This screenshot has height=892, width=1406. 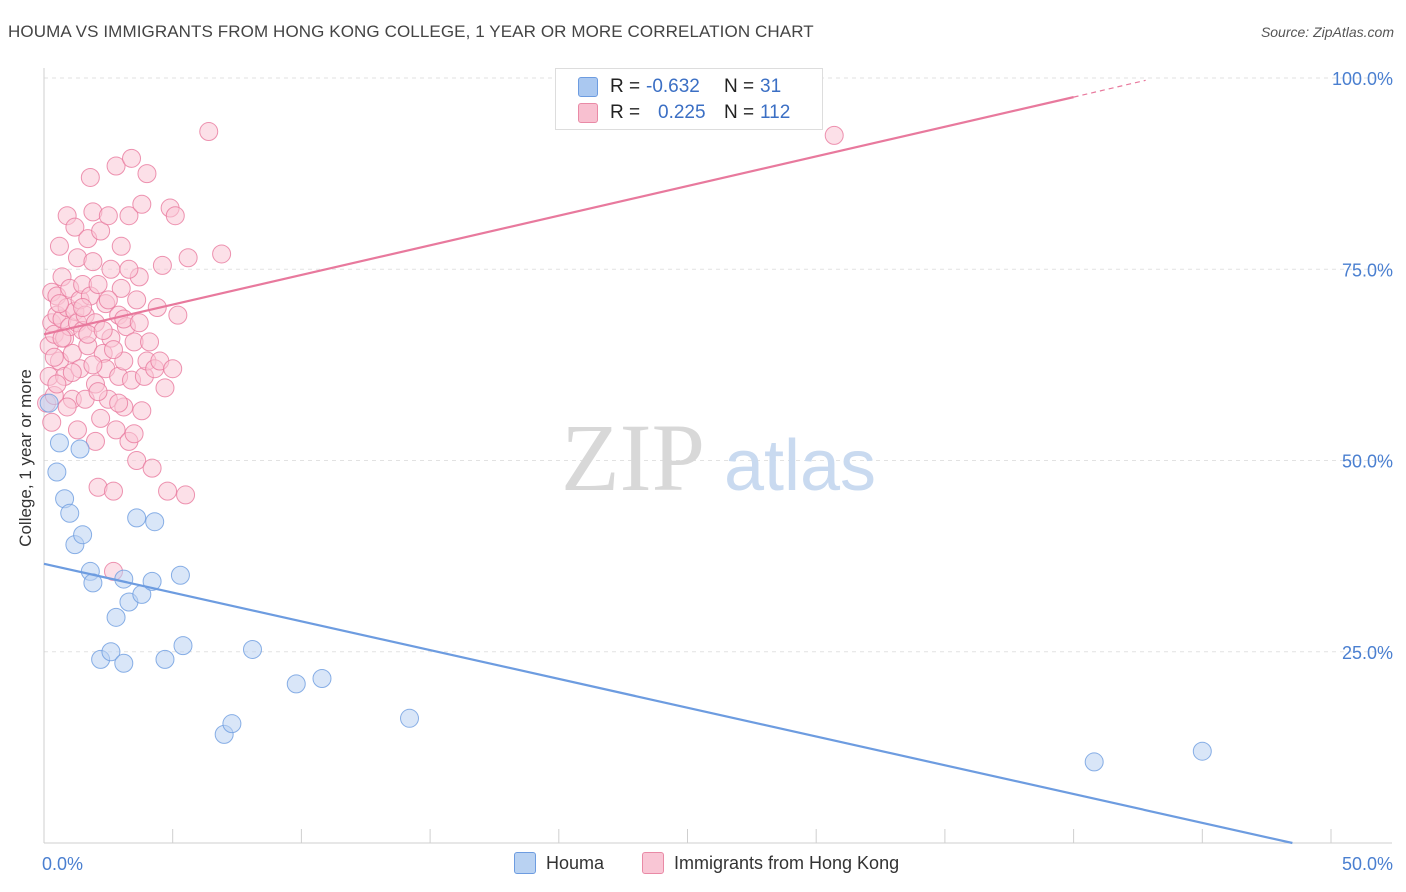 What do you see at coordinates (787, 862) in the screenshot?
I see `legend-label-hong-kong: Immigrants from Hong Kong` at bounding box center [787, 862].